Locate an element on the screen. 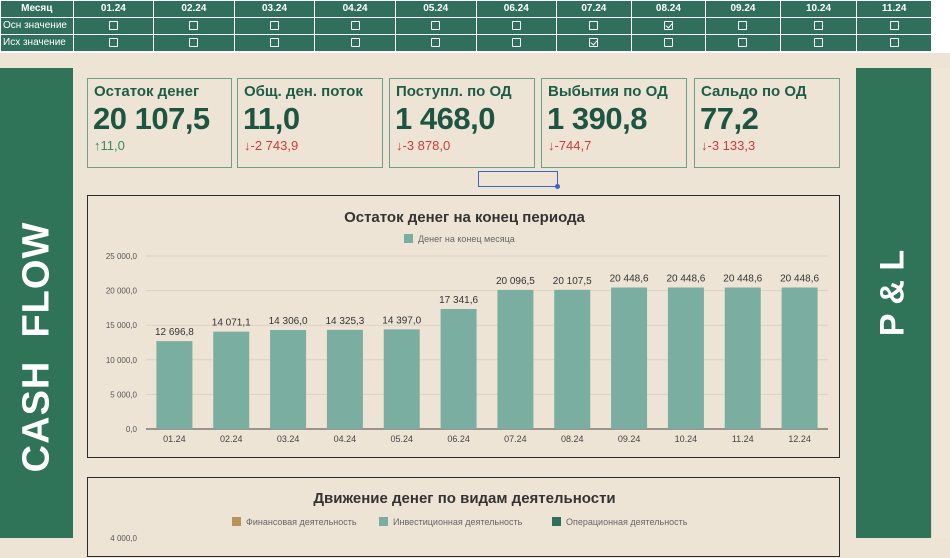 This screenshot has width=950, height=558. x-tick-label: 01.24 is located at coordinates (174, 439).